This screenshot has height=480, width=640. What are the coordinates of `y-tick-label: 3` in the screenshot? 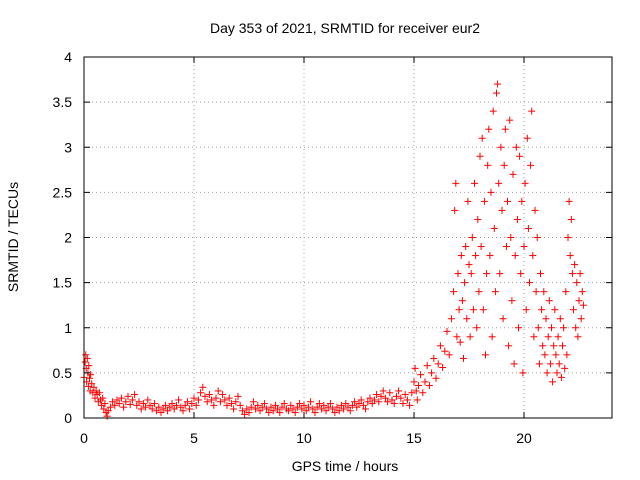 It's located at (68, 147).